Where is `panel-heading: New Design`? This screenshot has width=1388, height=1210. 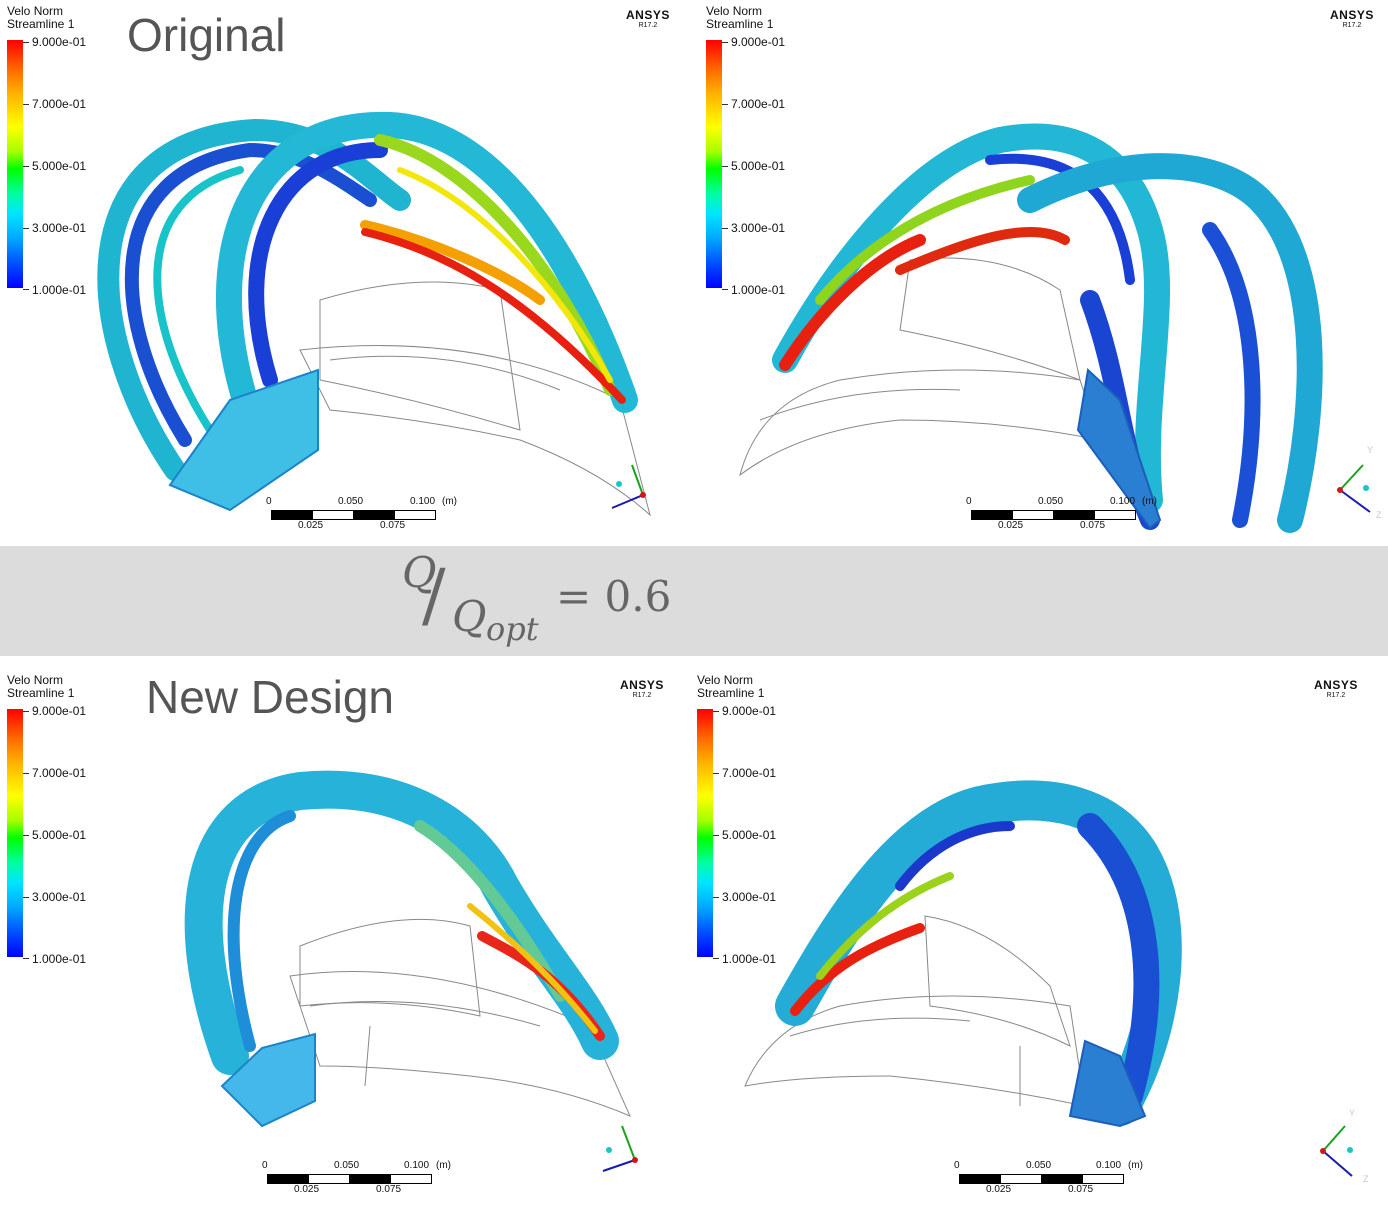
panel-heading: New Design is located at coordinates (270, 697).